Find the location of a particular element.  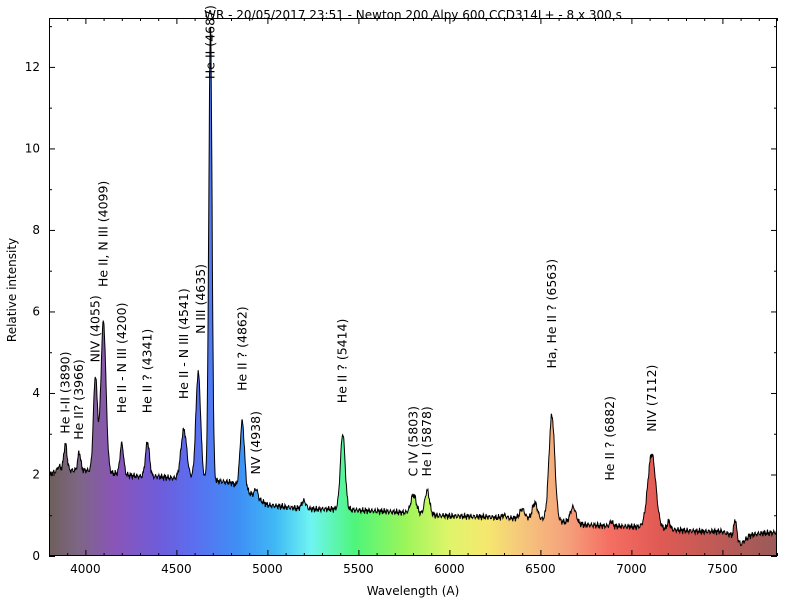

x-tick-label: 4500 is located at coordinates (176, 569).